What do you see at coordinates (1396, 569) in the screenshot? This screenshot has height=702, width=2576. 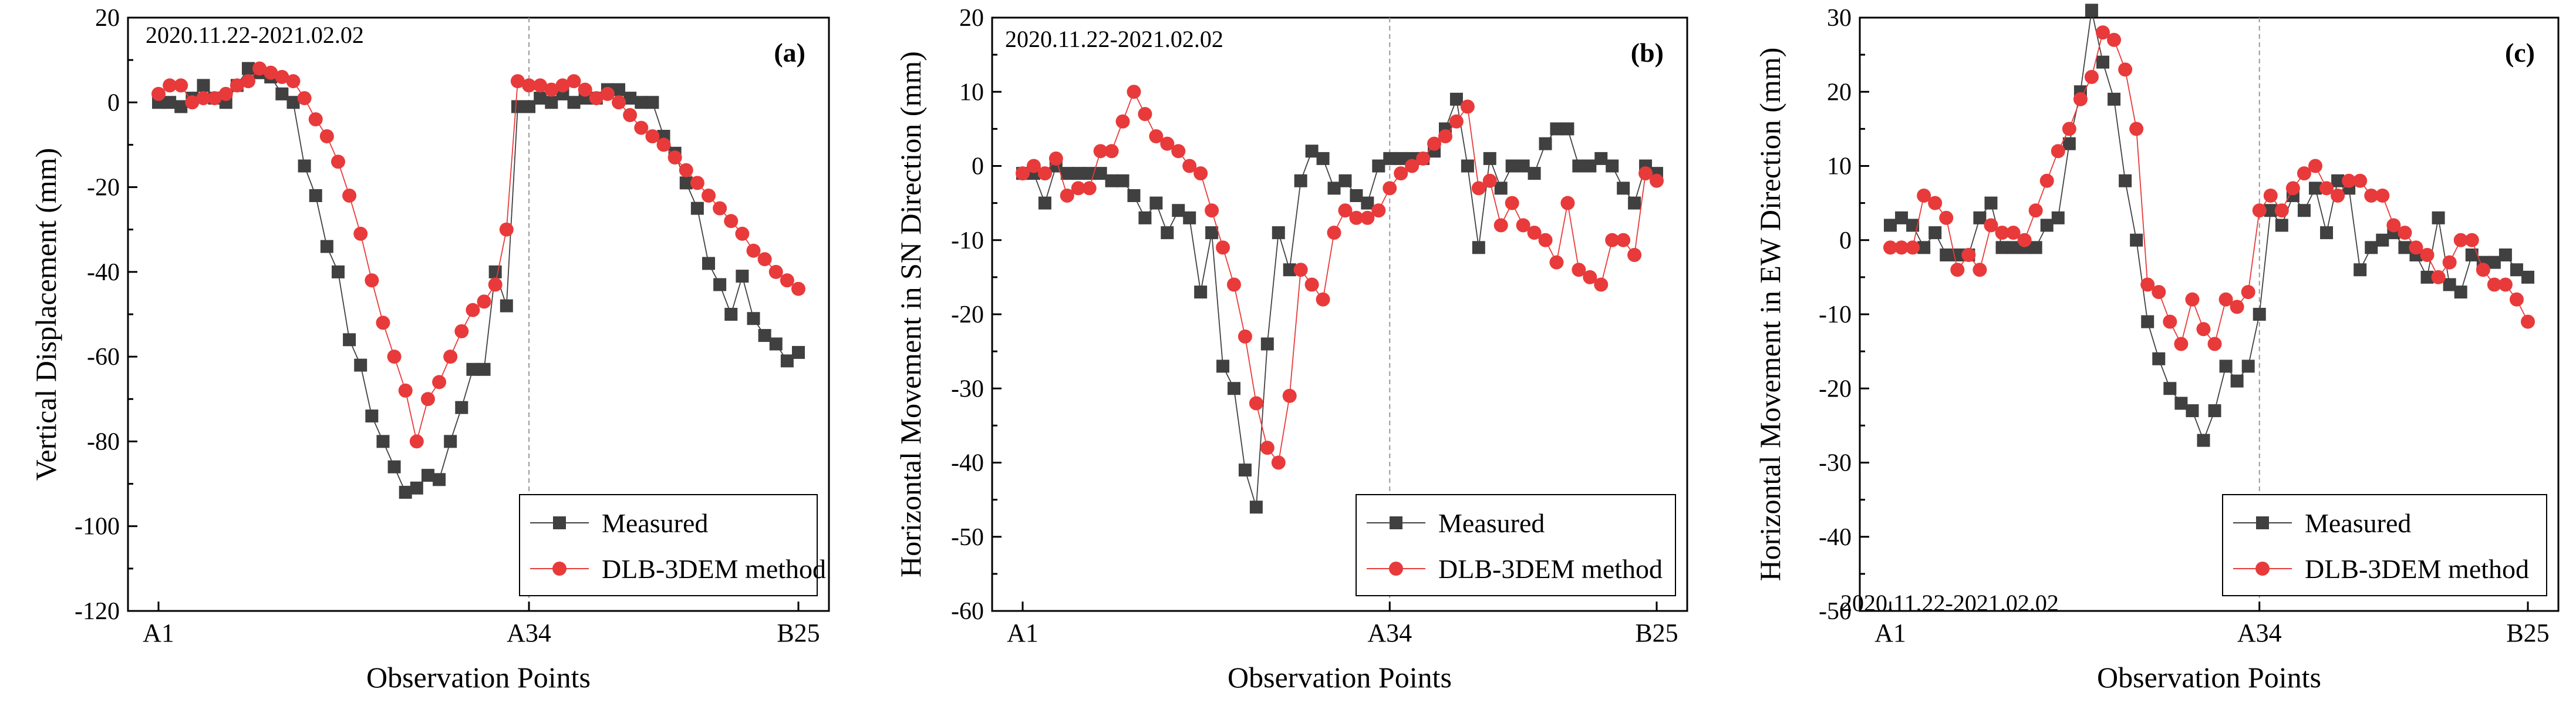 I see `legend-marker` at bounding box center [1396, 569].